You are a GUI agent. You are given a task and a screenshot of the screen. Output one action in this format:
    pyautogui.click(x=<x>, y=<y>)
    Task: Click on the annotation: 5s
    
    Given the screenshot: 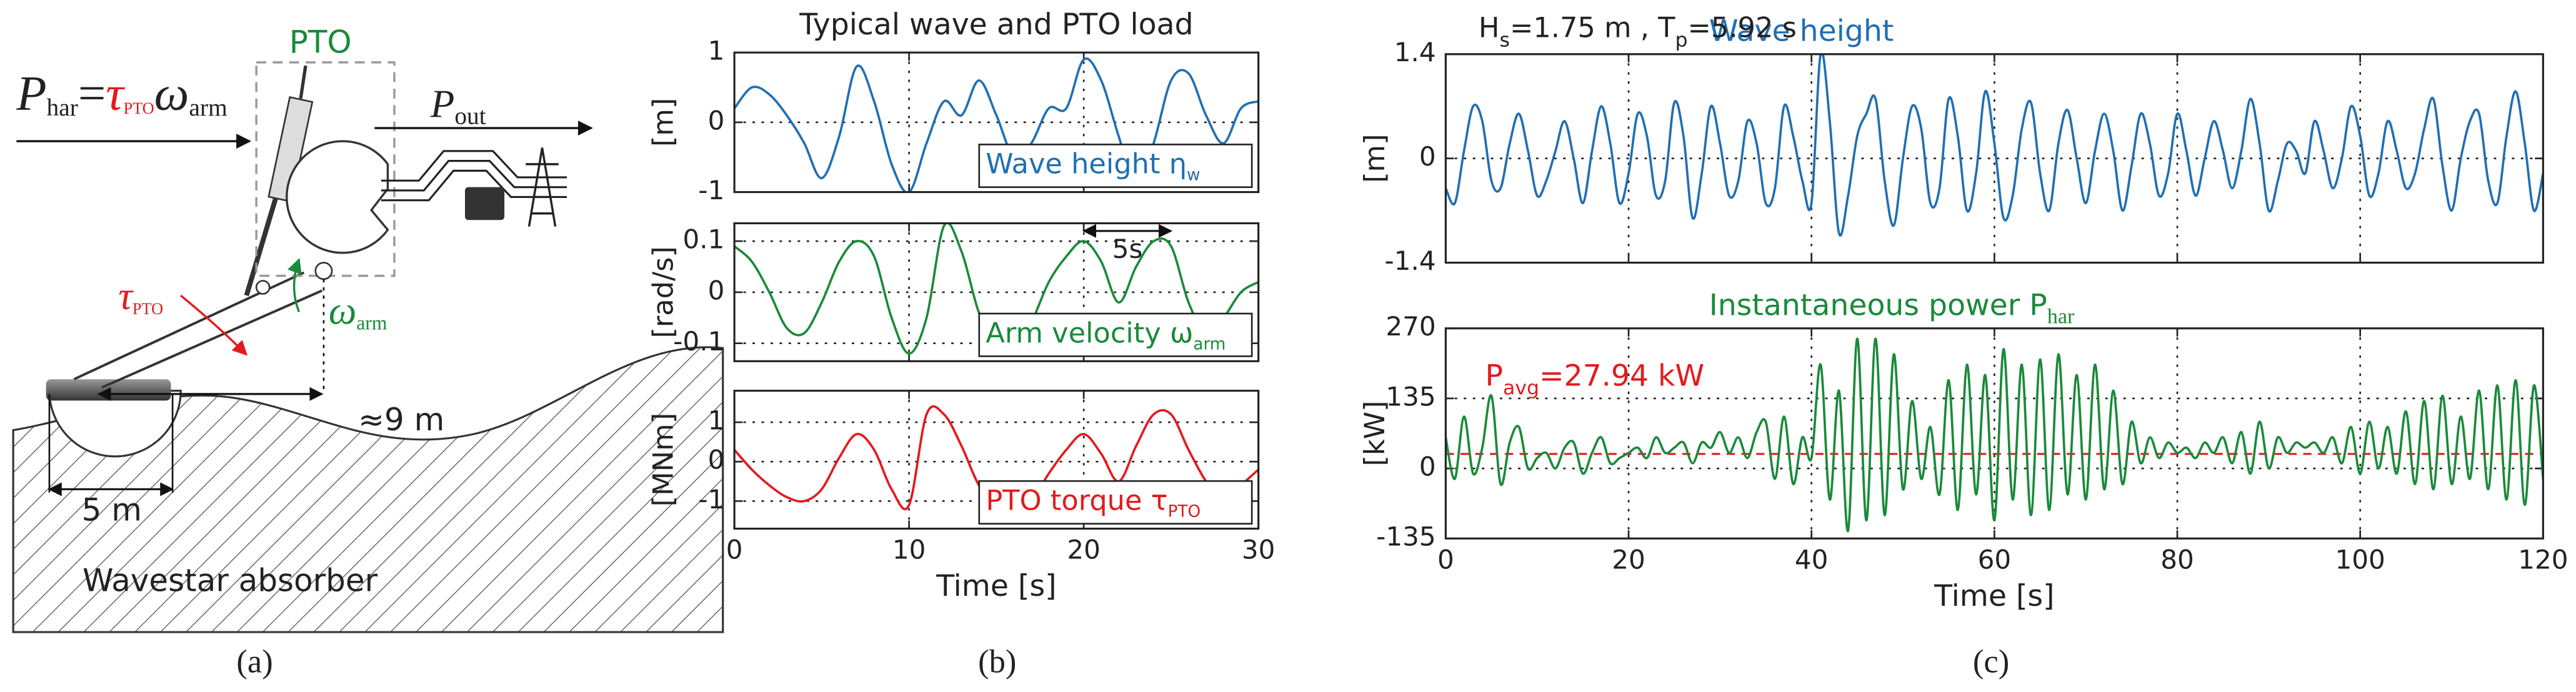 What is the action you would take?
    pyautogui.click(x=1127, y=249)
    